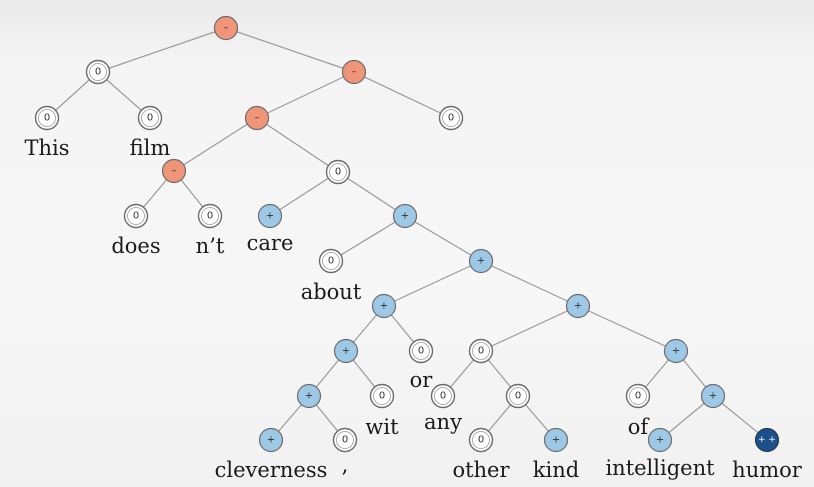 The width and height of the screenshot is (814, 487). I want to click on node-this: 0, so click(47, 118).